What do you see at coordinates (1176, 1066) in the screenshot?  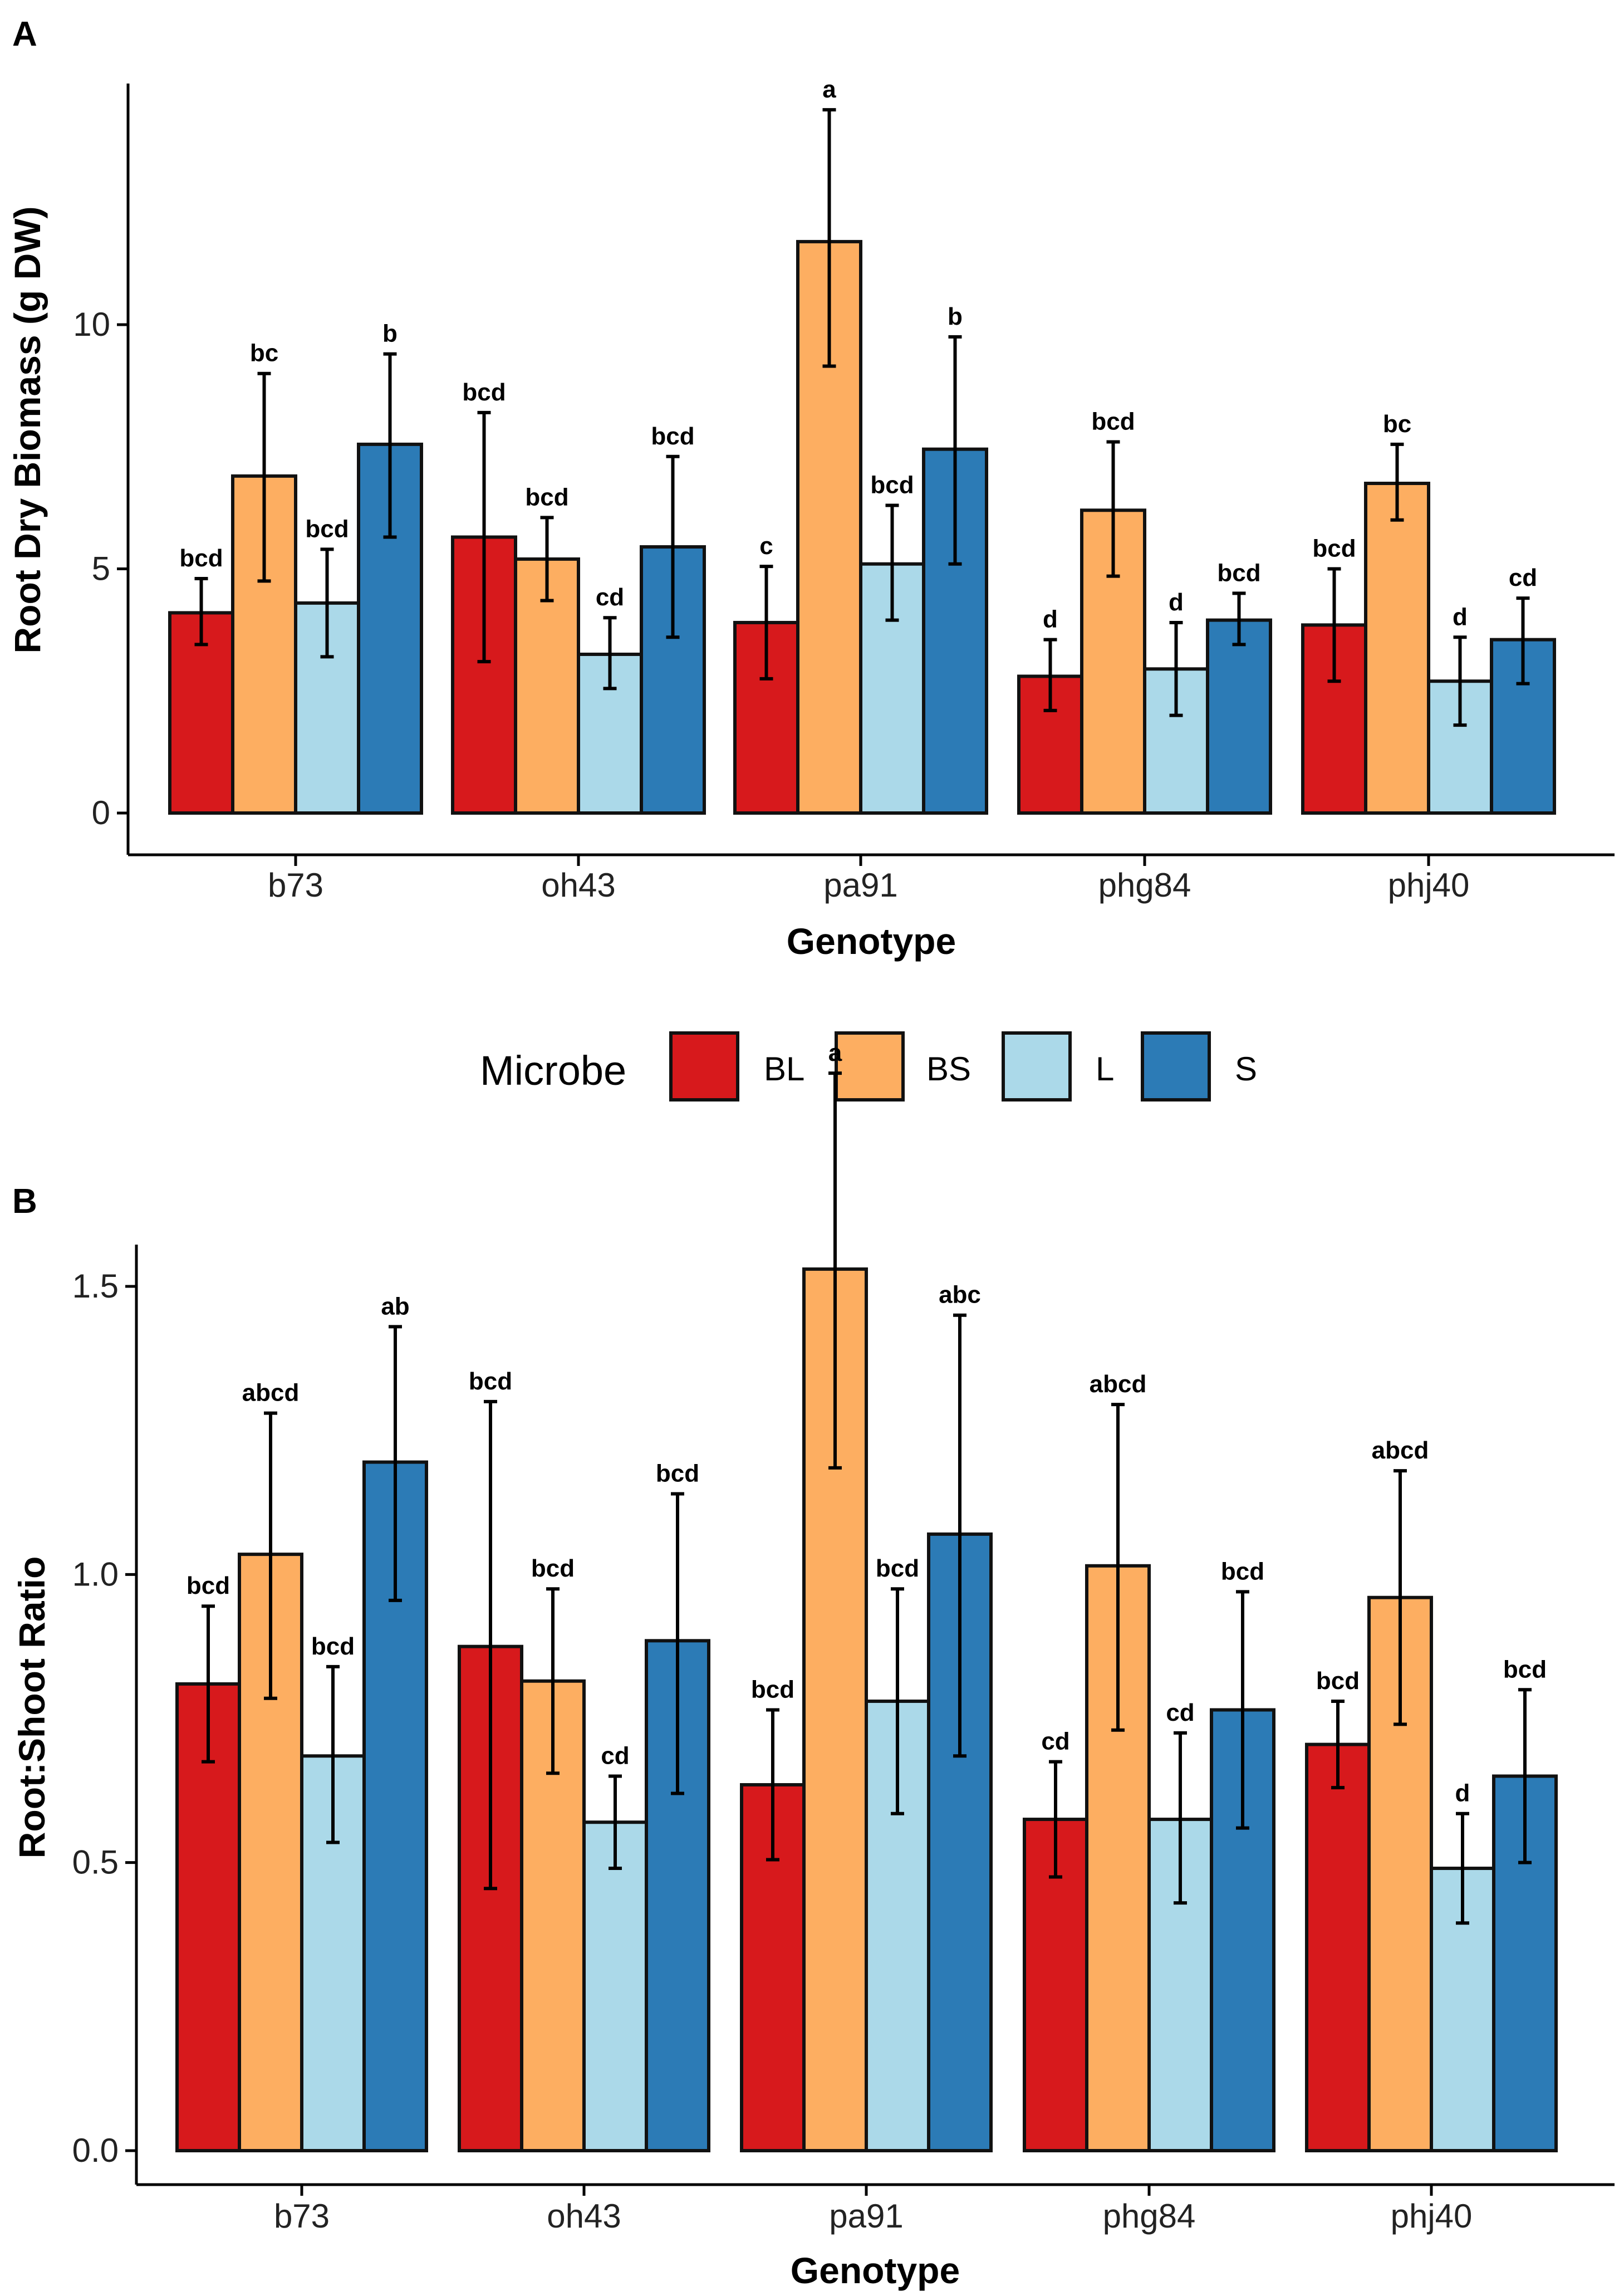 I see `legend-key-s` at bounding box center [1176, 1066].